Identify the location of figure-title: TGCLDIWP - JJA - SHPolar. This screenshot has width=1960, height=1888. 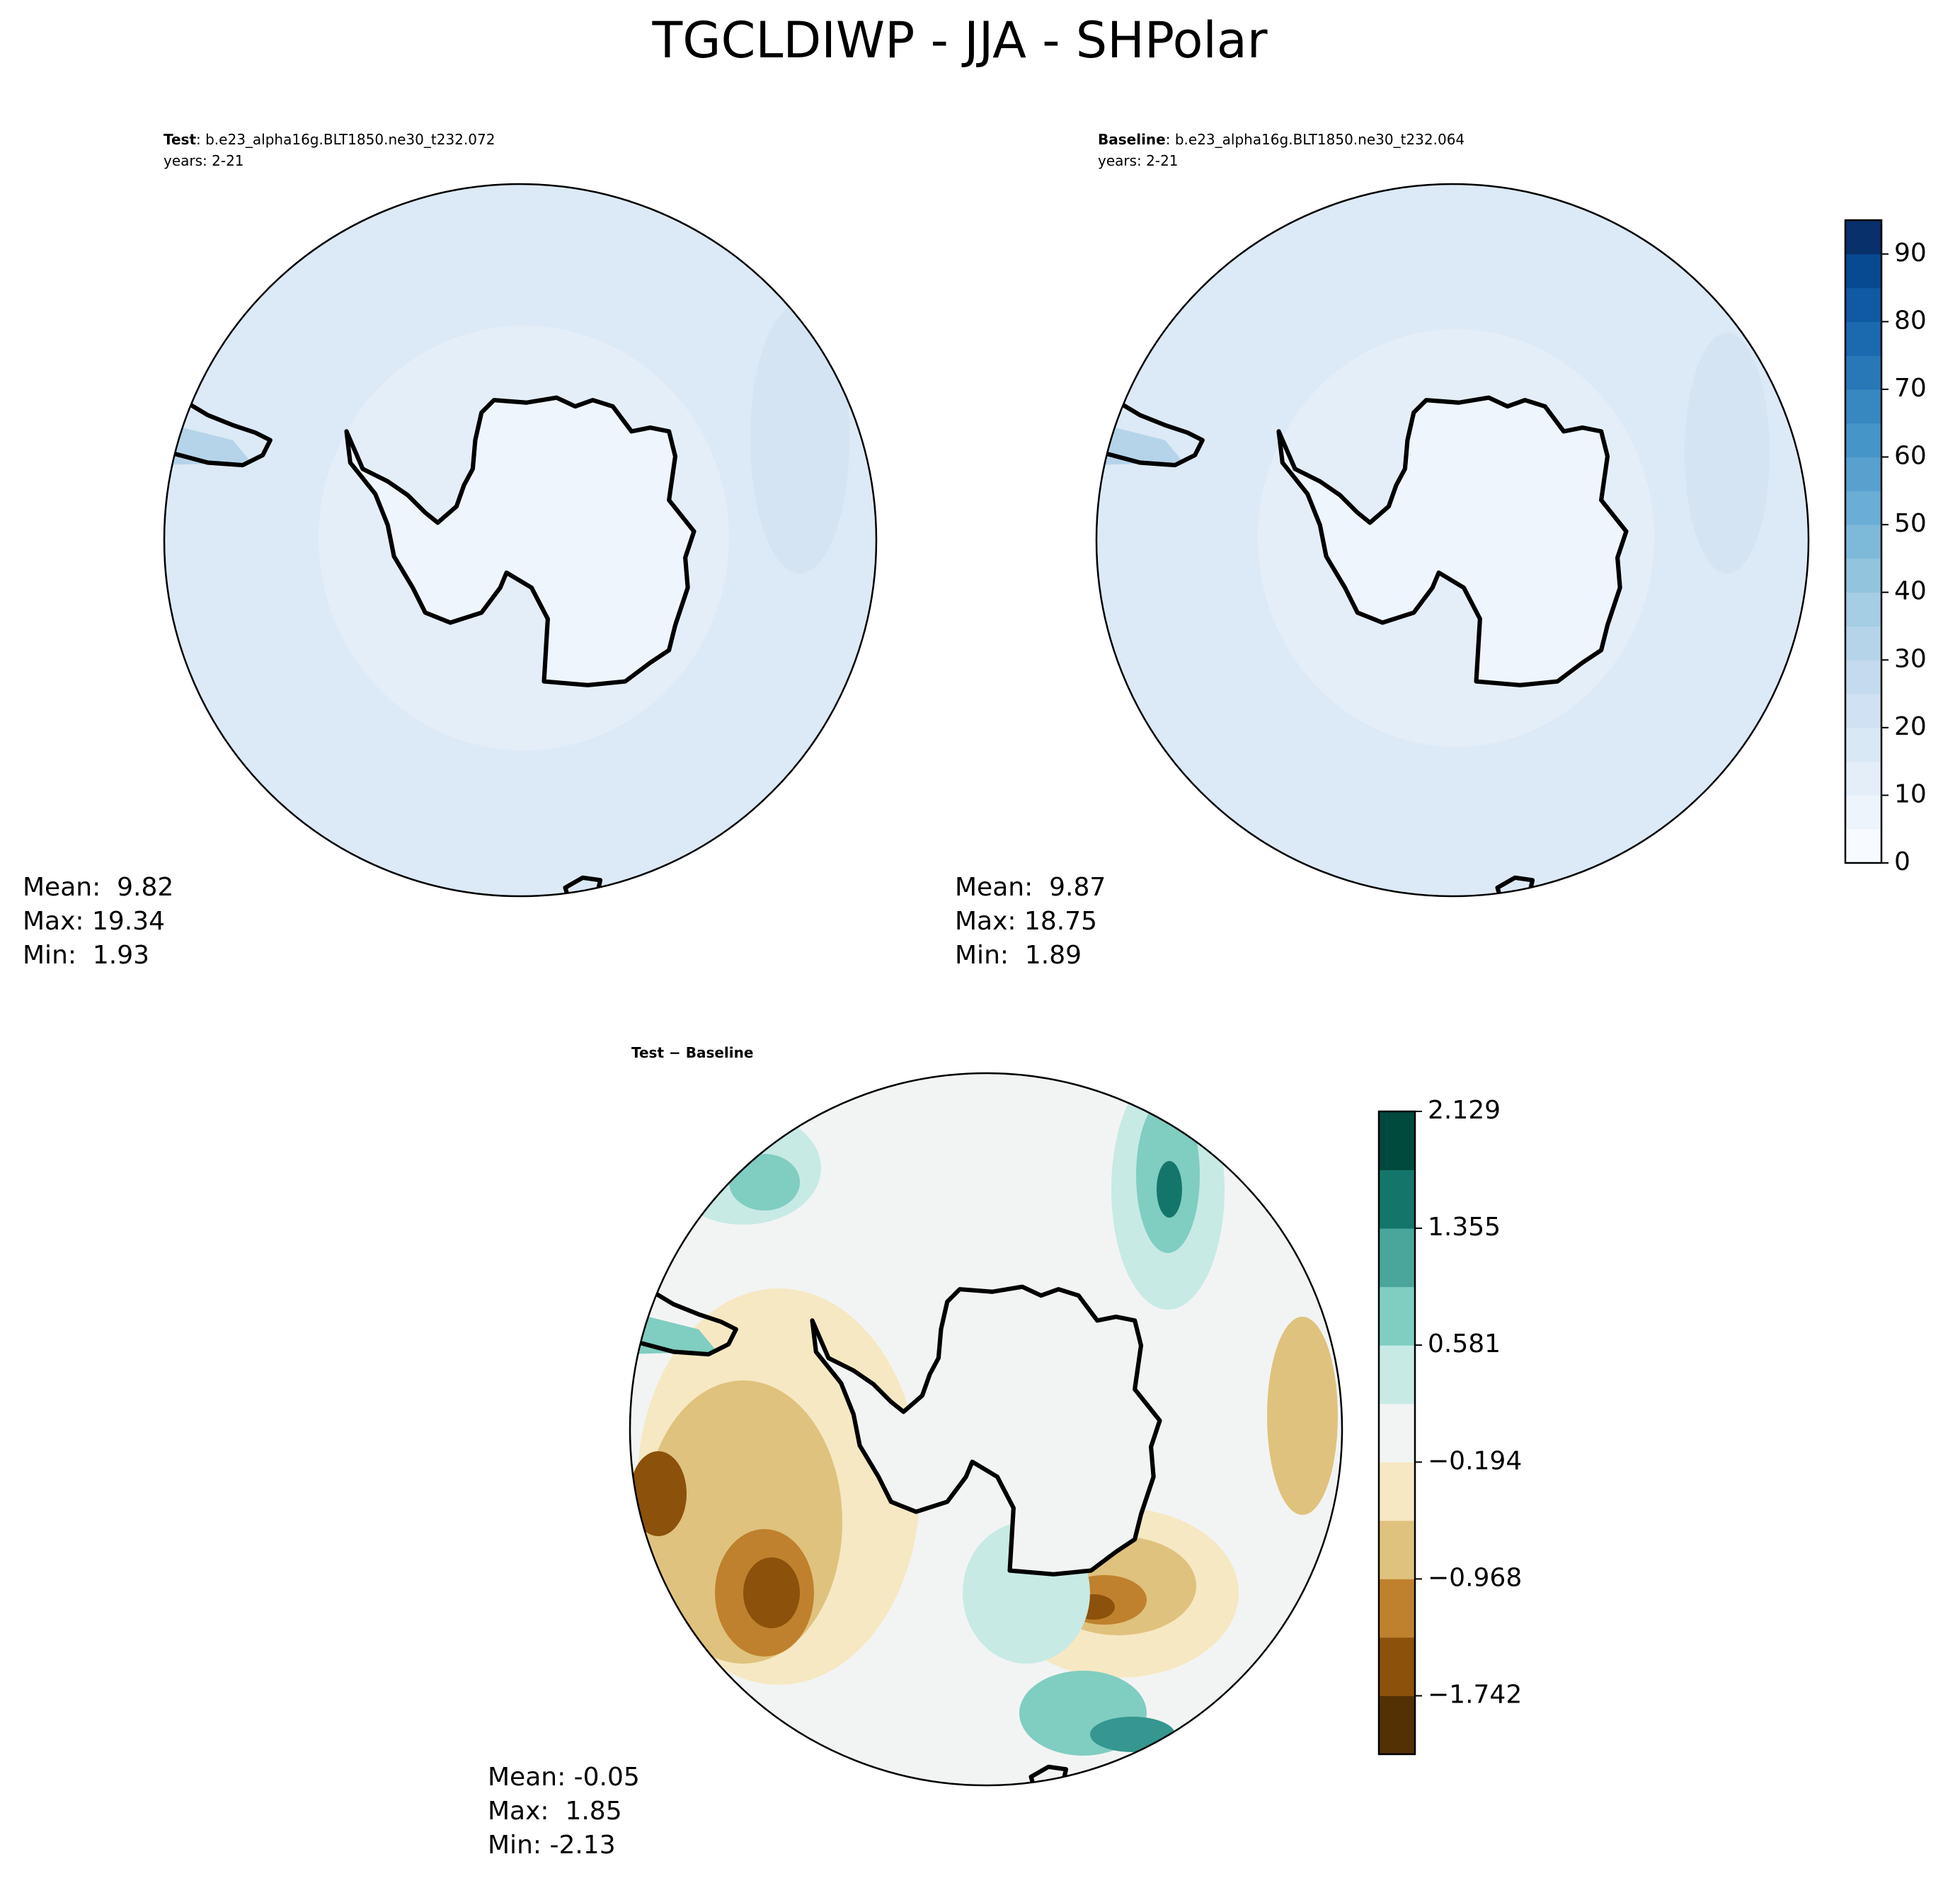
(959, 40).